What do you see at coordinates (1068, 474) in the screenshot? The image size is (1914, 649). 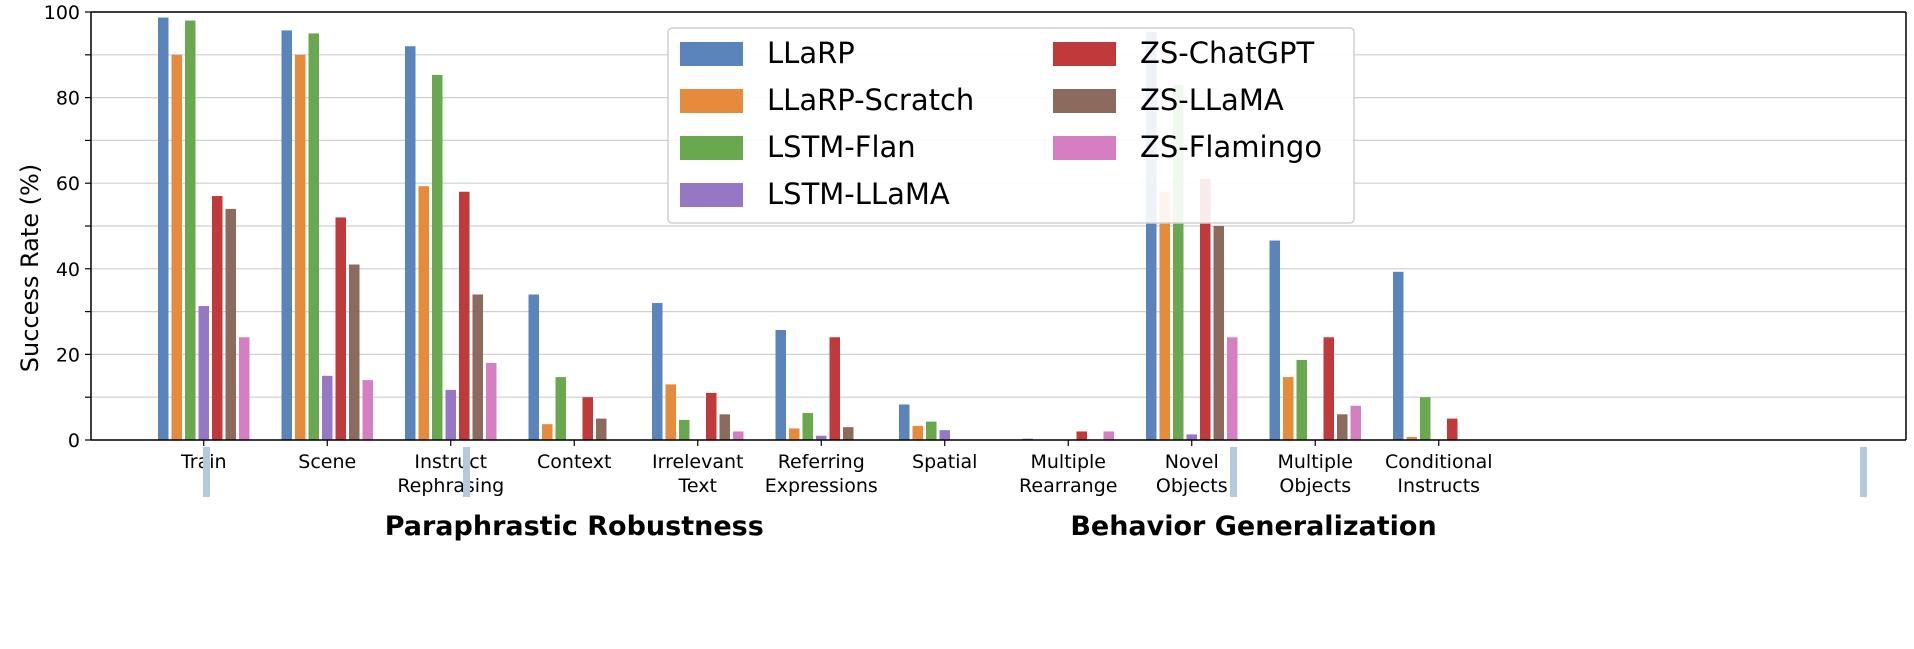 I see `x-tick-label: Multiple Rearrange` at bounding box center [1068, 474].